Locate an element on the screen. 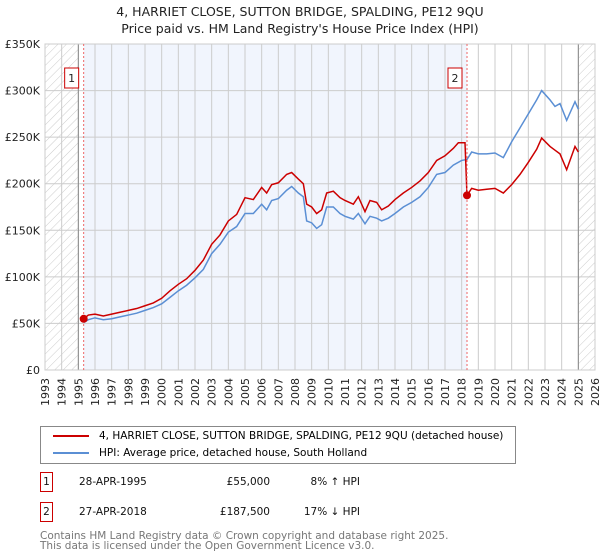  x-tick-label: 2024 is located at coordinates (562, 392).